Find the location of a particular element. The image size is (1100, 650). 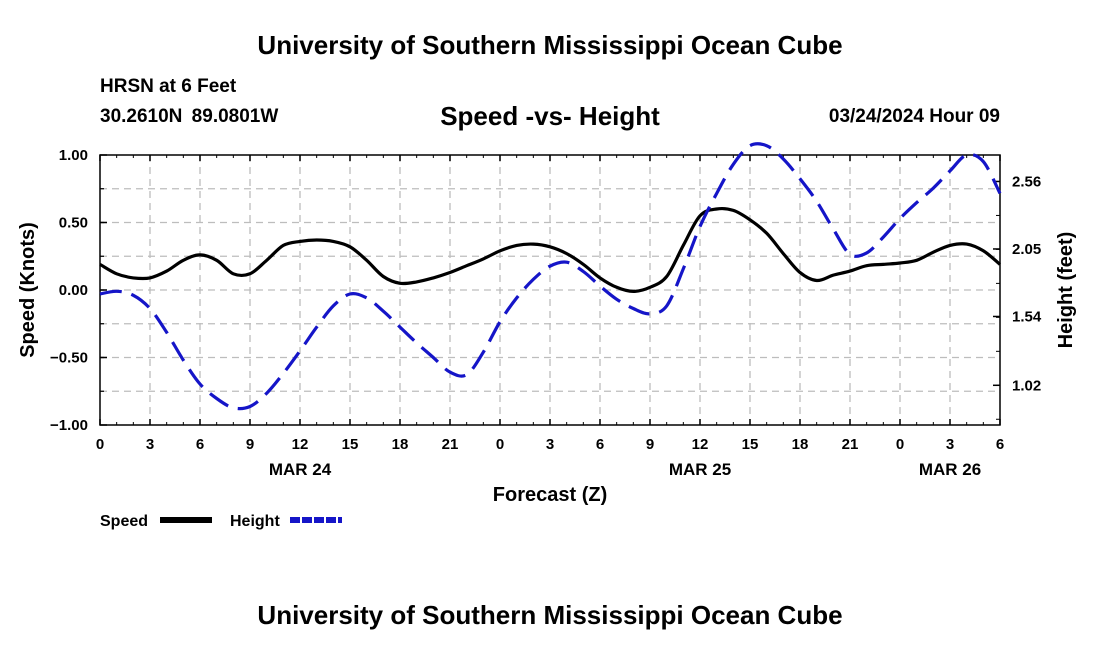

x-axis-label: Forecast (Z) is located at coordinates (550, 495).